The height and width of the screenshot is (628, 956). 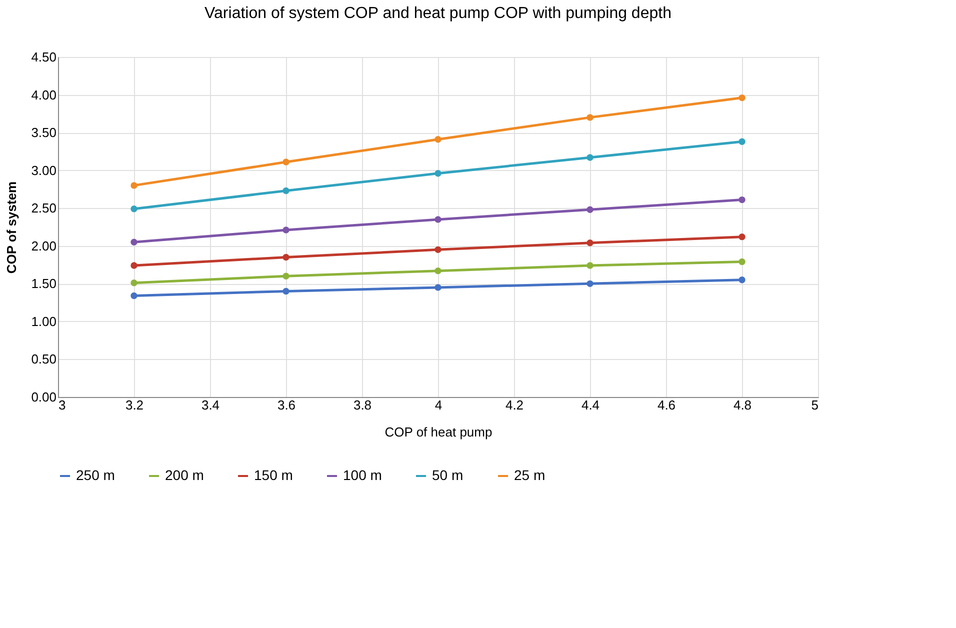 What do you see at coordinates (666, 405) in the screenshot?
I see `x-tick-label: 4.6` at bounding box center [666, 405].